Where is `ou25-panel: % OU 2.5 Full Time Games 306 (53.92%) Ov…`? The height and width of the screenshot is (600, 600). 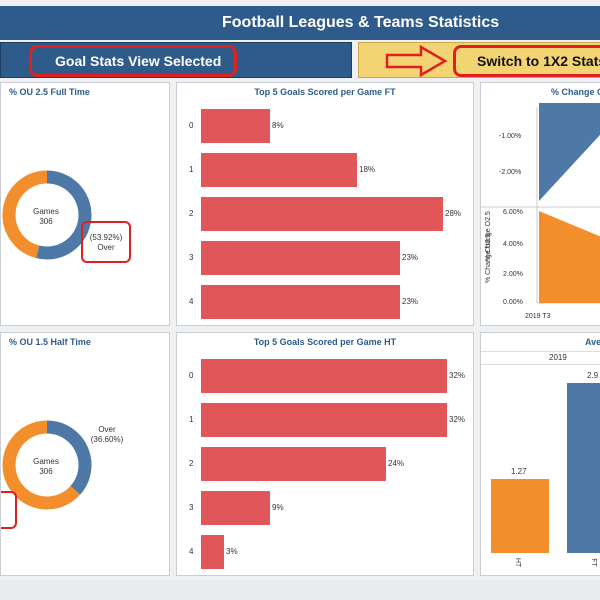
ou25-panel: % OU 2.5 Full Time Games 306 (53.92%) Ov… is located at coordinates (85, 204).